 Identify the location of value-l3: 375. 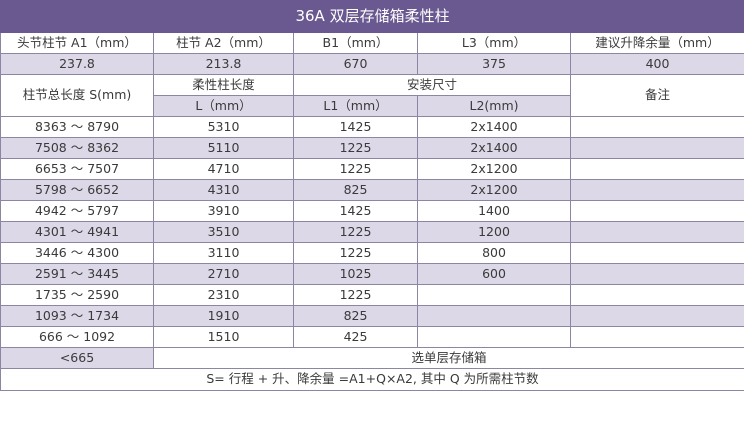
(494, 64).